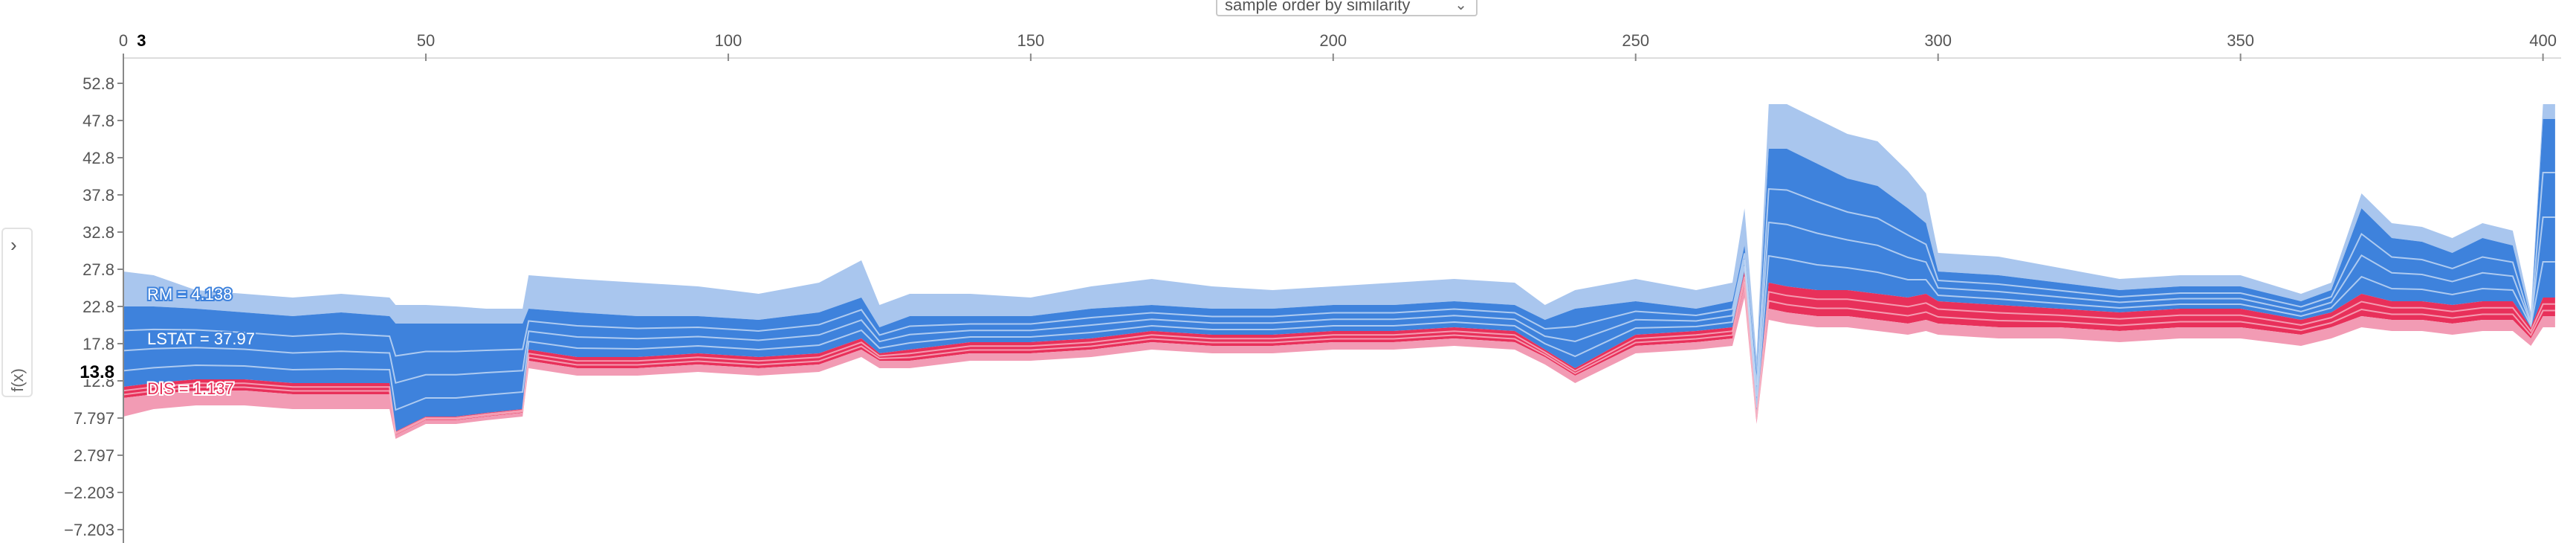 This screenshot has height=543, width=2576. Describe the element at coordinates (1333, 40) in the screenshot. I see `x-tick-label: 200` at that location.